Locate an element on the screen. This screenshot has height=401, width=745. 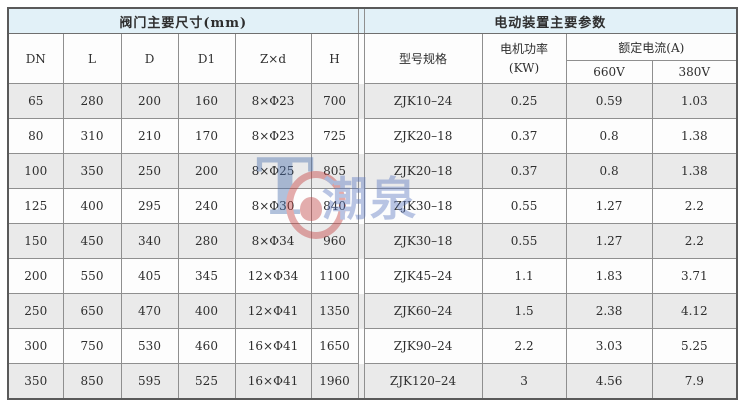
cell-model: ZJK60–24 is located at coordinates (423, 311).